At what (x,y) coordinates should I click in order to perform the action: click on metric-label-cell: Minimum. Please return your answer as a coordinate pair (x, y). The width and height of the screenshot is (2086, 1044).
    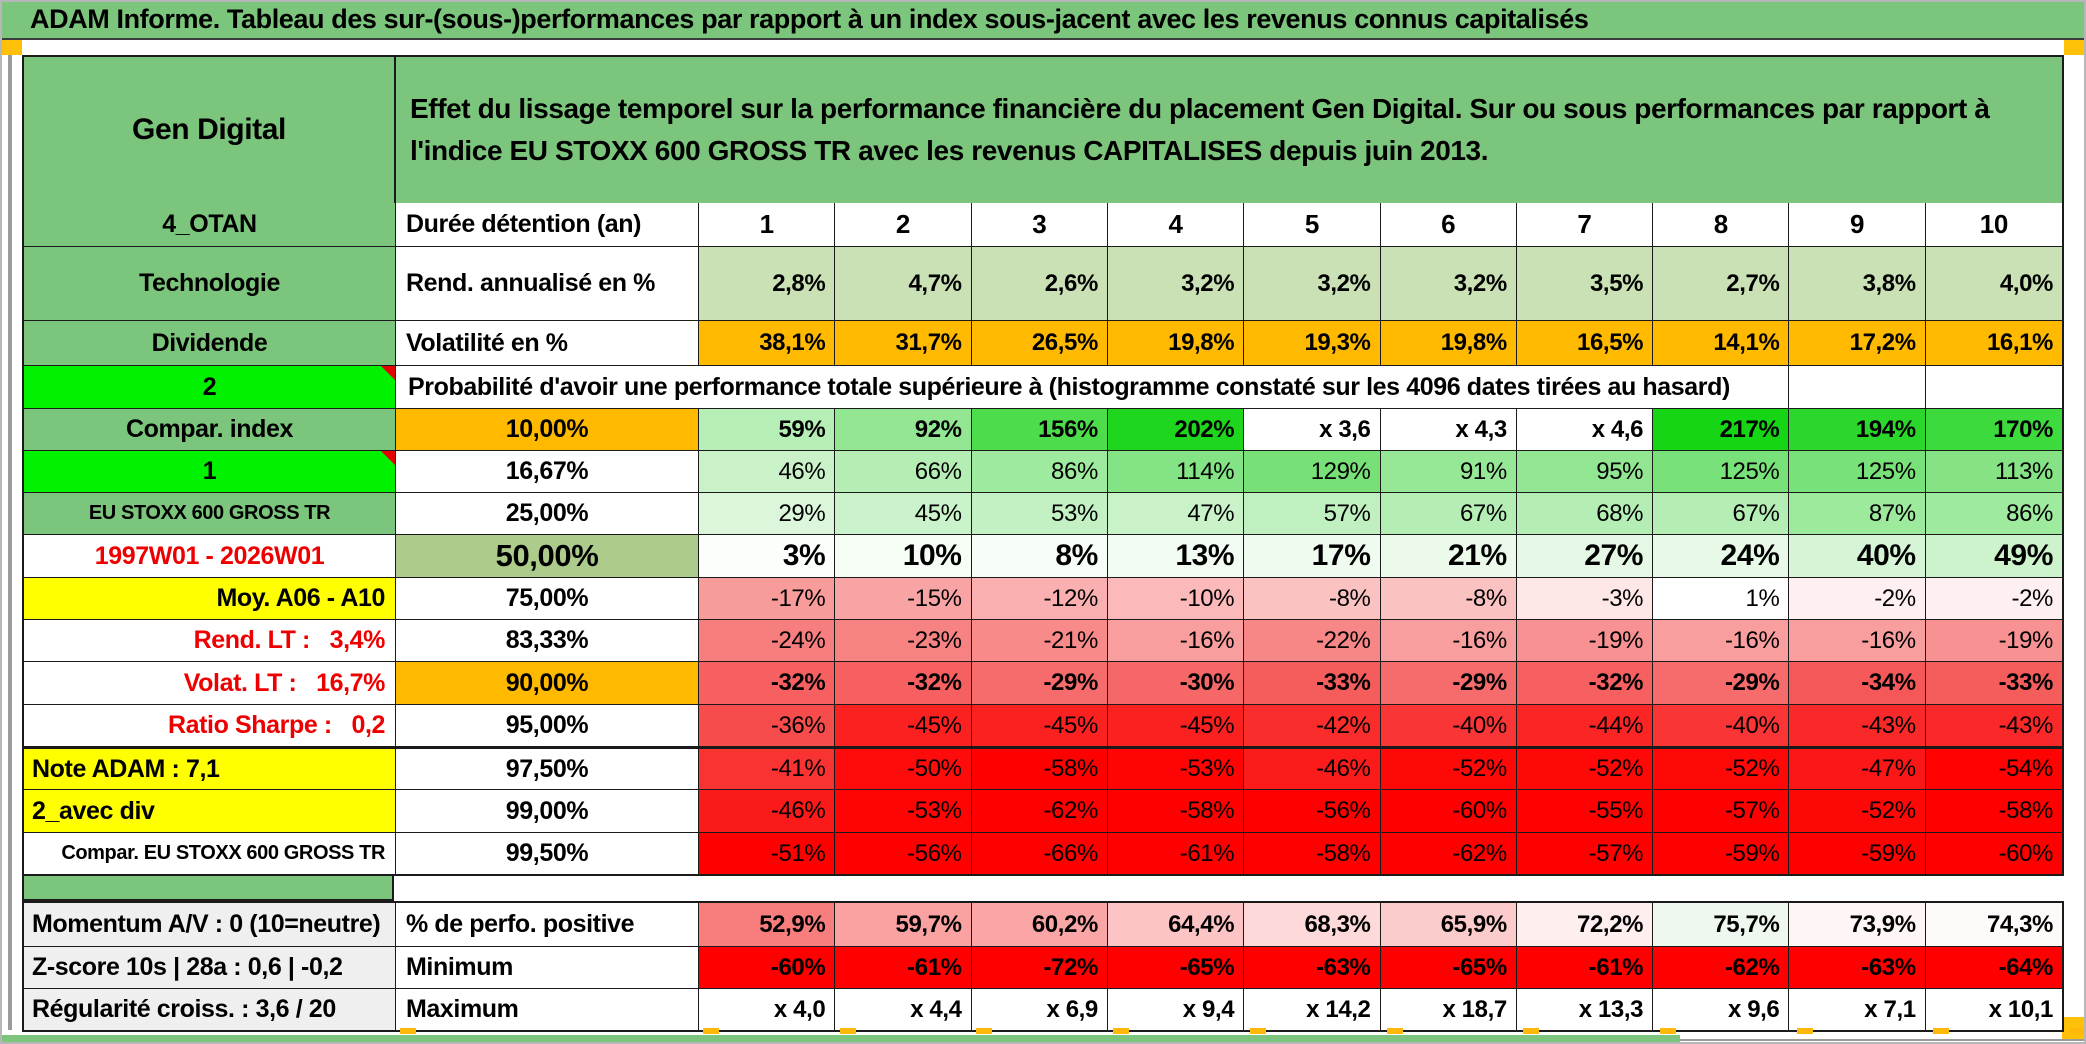
    Looking at the image, I should click on (547, 967).